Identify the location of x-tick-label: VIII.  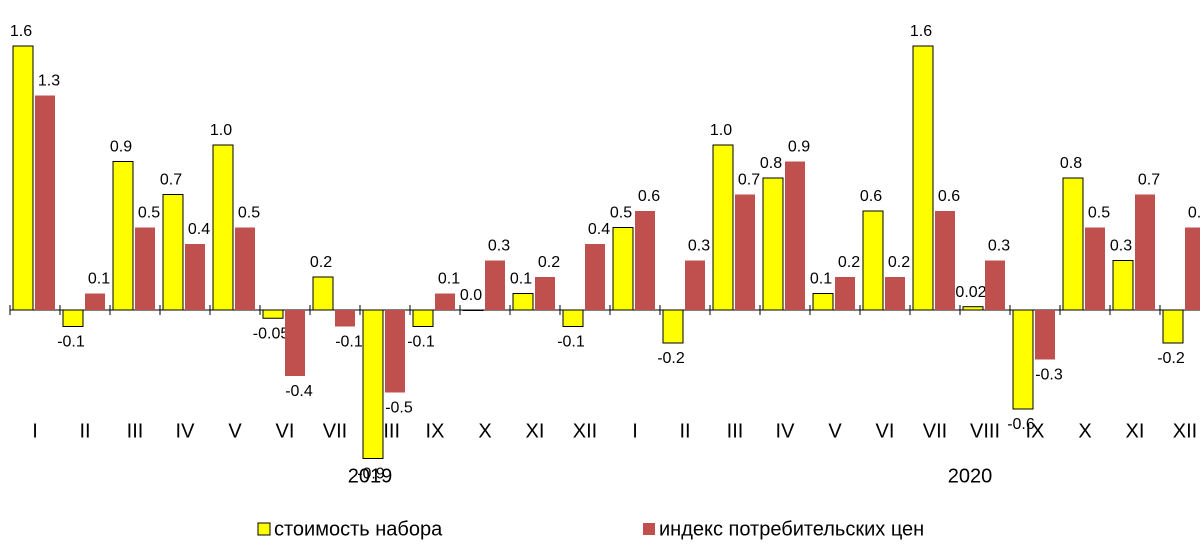
(985, 431).